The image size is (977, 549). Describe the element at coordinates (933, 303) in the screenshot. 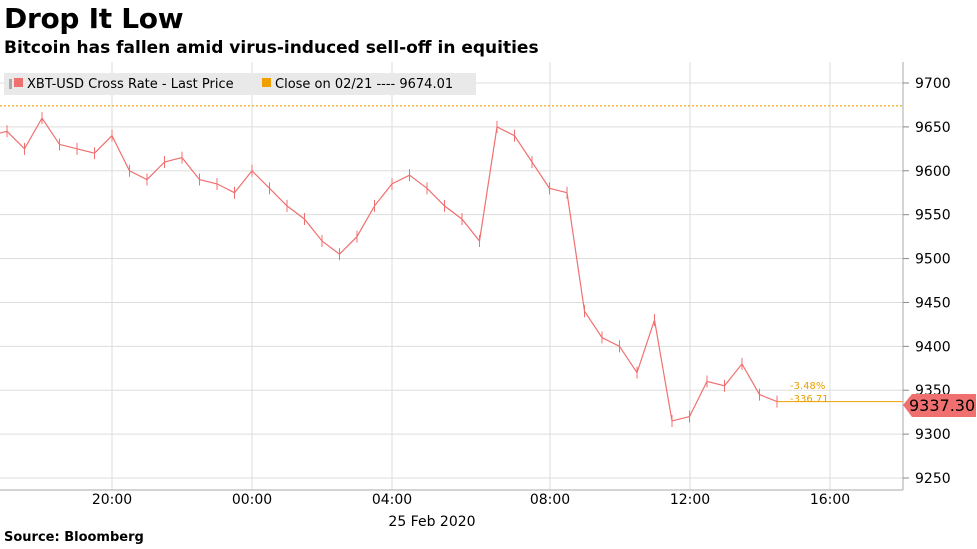

I see `y-tick-label: 9450` at that location.